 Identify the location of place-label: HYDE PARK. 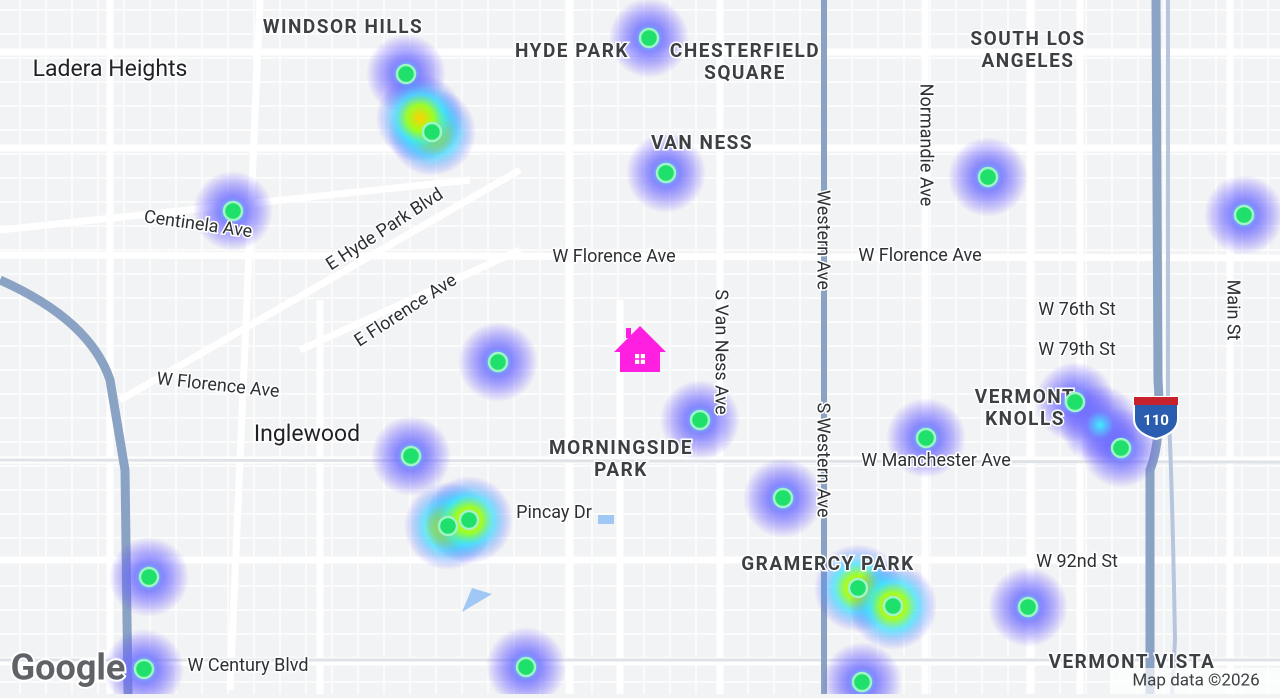
(572, 50).